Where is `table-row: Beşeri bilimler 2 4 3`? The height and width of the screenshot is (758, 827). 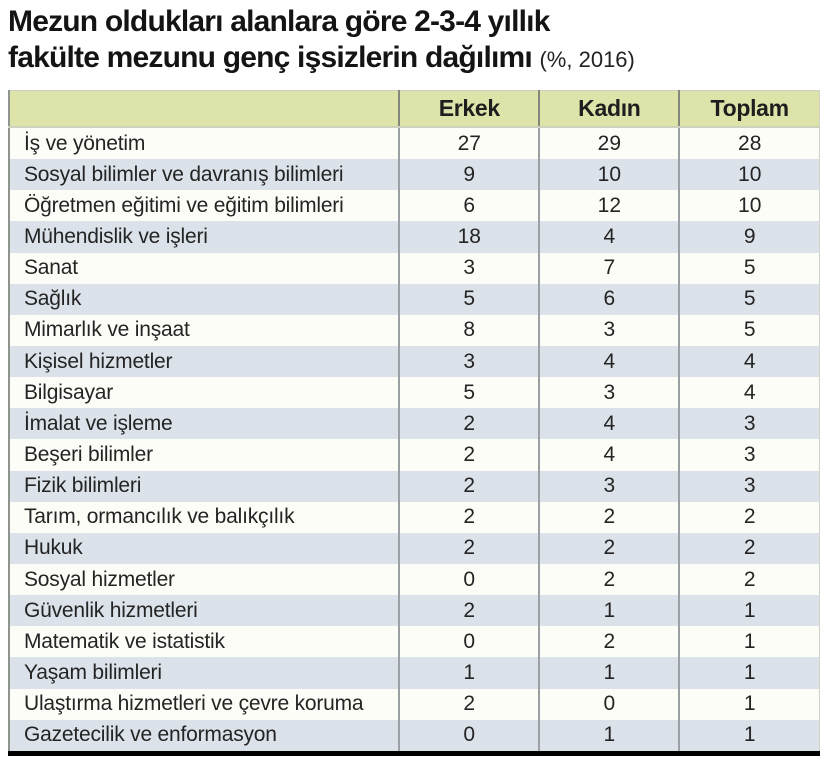
table-row: Beşeri bilimler 2 4 3 is located at coordinates (414, 455).